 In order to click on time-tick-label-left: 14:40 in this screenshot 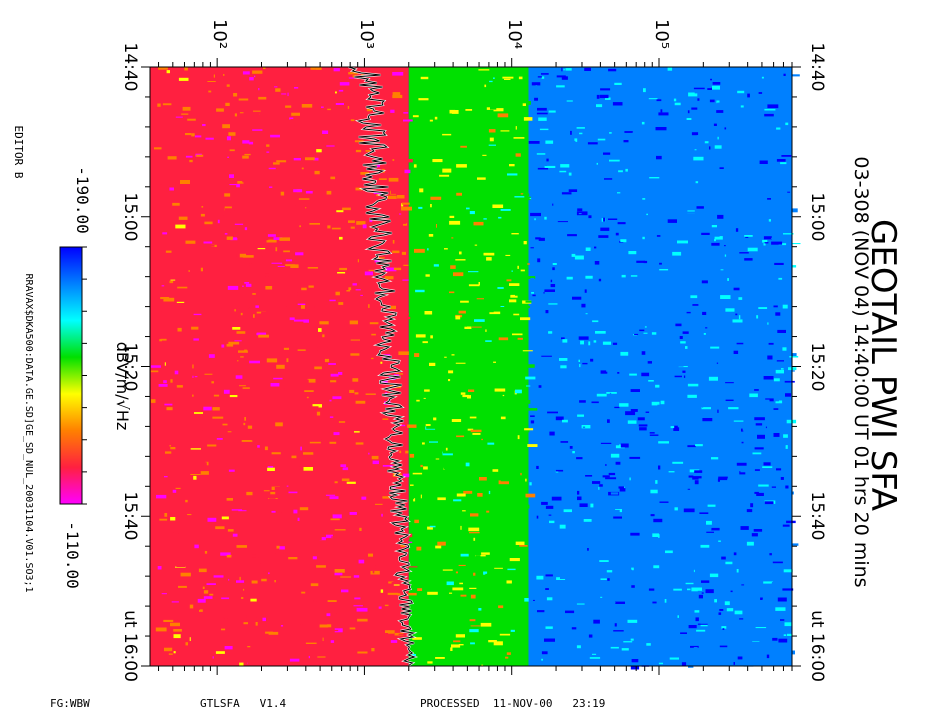, I will do `click(130, 67)`.